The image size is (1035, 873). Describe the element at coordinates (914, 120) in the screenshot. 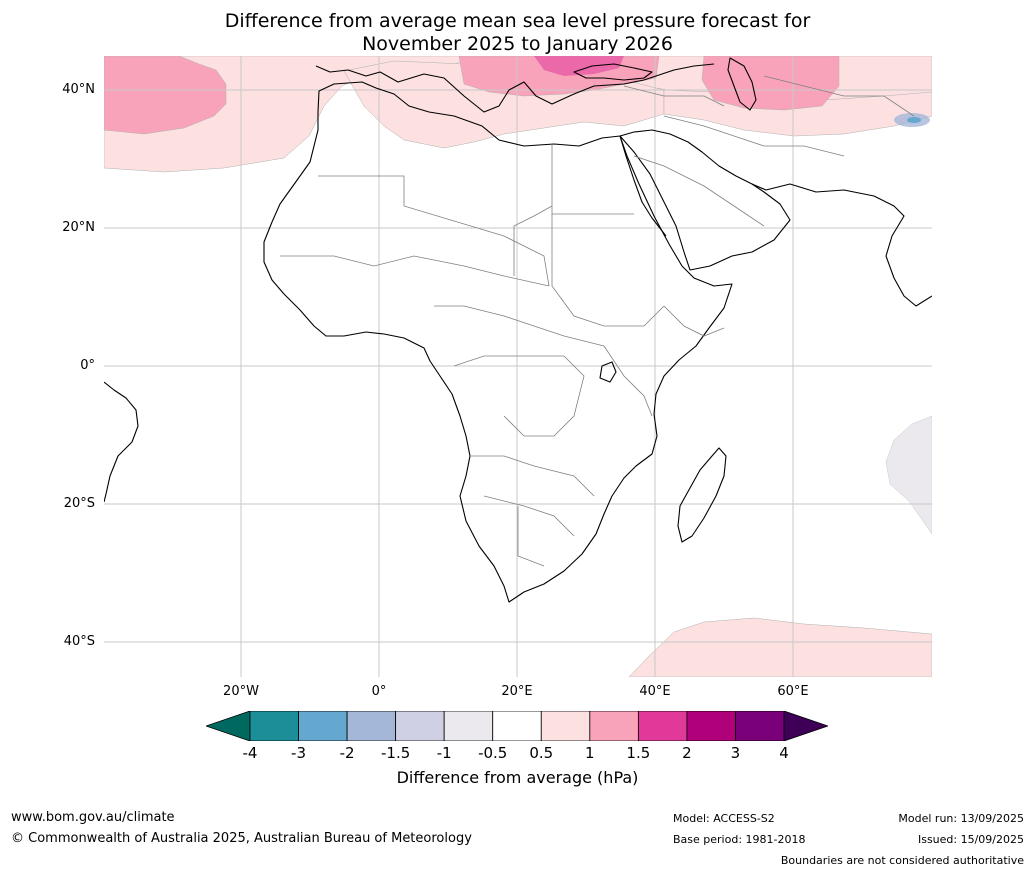

I see `anomaly-himalaya-blue-core` at that location.